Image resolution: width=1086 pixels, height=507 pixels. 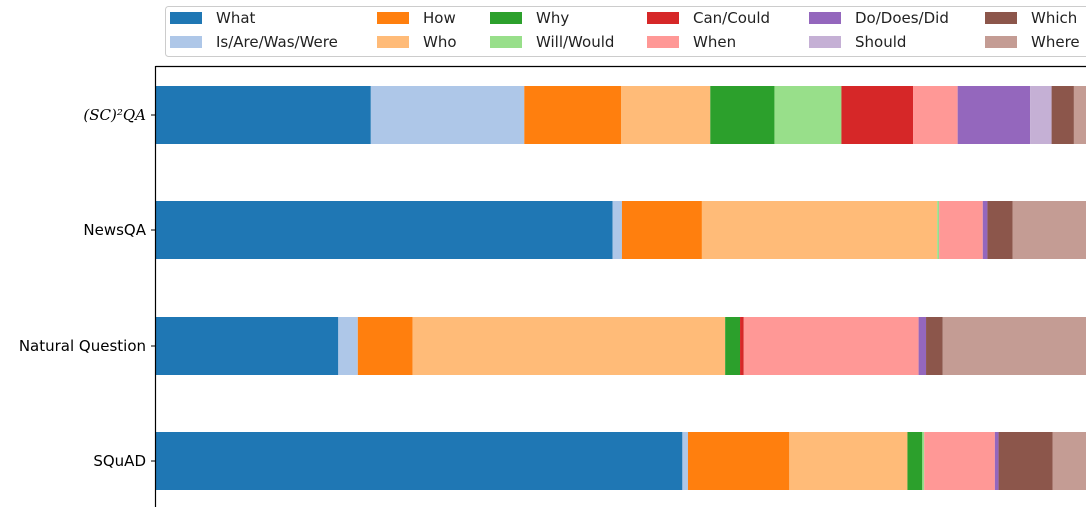 What do you see at coordinates (922, 346) in the screenshot?
I see `bar-natural-question-do-does-did` at bounding box center [922, 346].